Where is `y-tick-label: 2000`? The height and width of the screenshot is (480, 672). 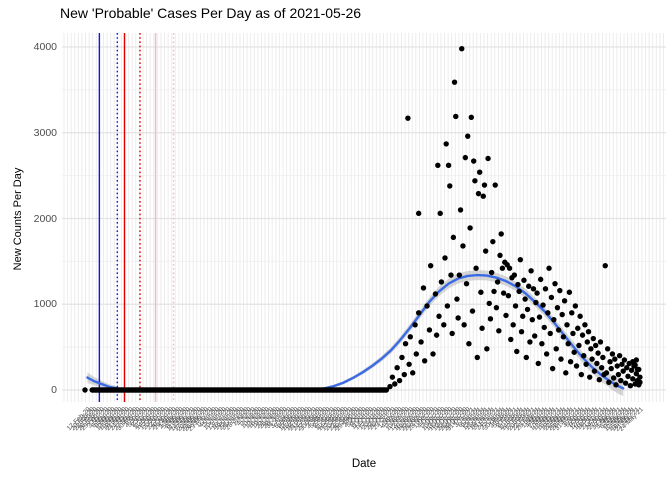 y-tick-label: 2000 is located at coordinates (45, 218).